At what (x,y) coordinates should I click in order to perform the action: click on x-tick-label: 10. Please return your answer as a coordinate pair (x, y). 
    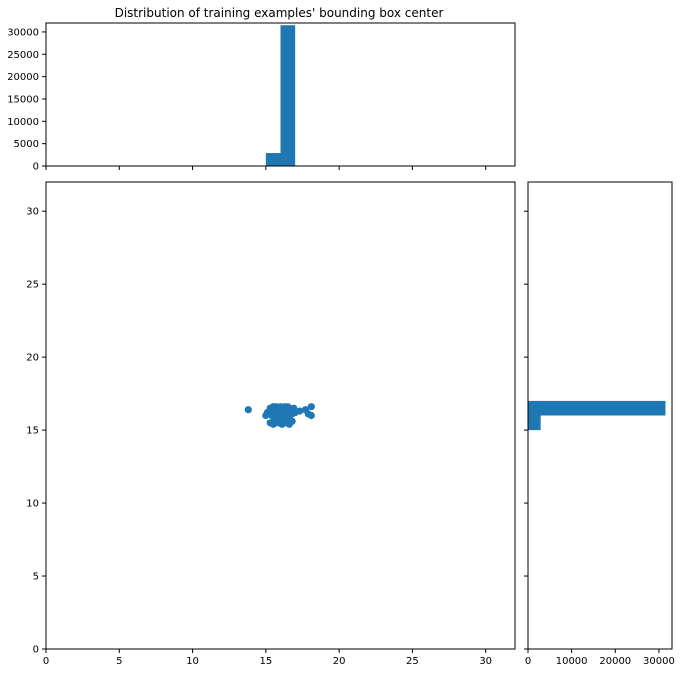
    Looking at the image, I should click on (192, 661).